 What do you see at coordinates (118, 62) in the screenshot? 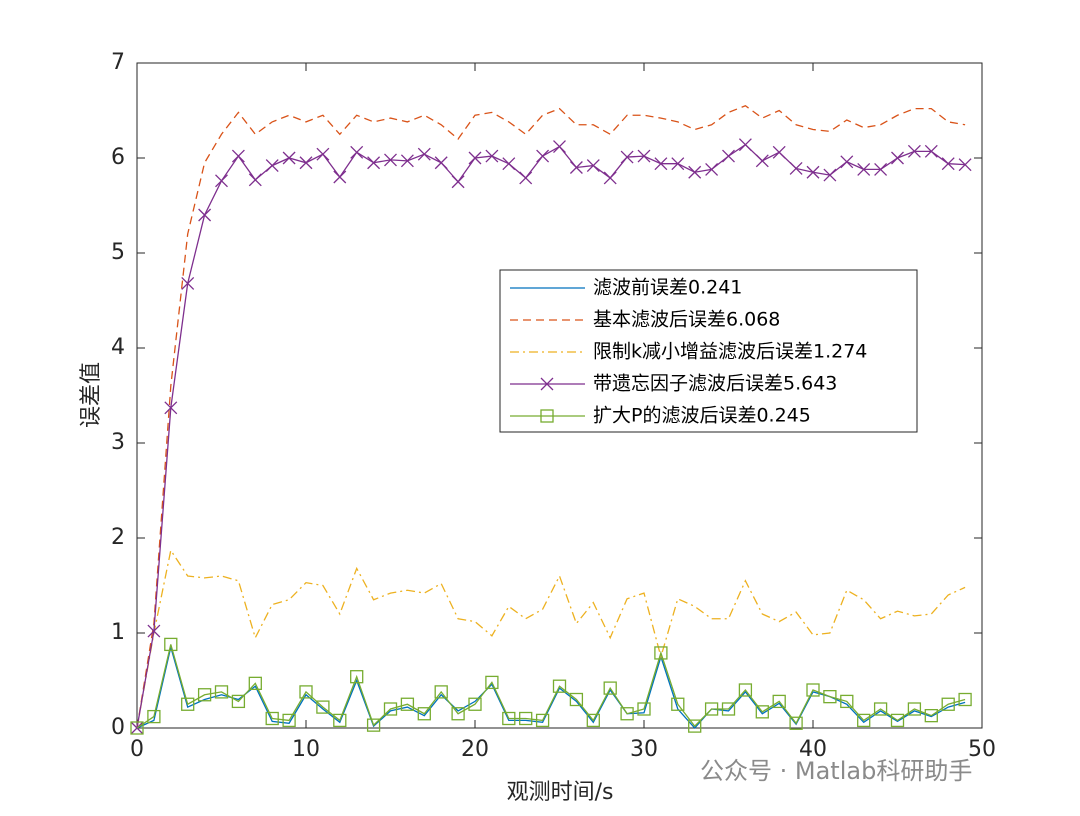
I see `y-tick-label: 7` at bounding box center [118, 62].